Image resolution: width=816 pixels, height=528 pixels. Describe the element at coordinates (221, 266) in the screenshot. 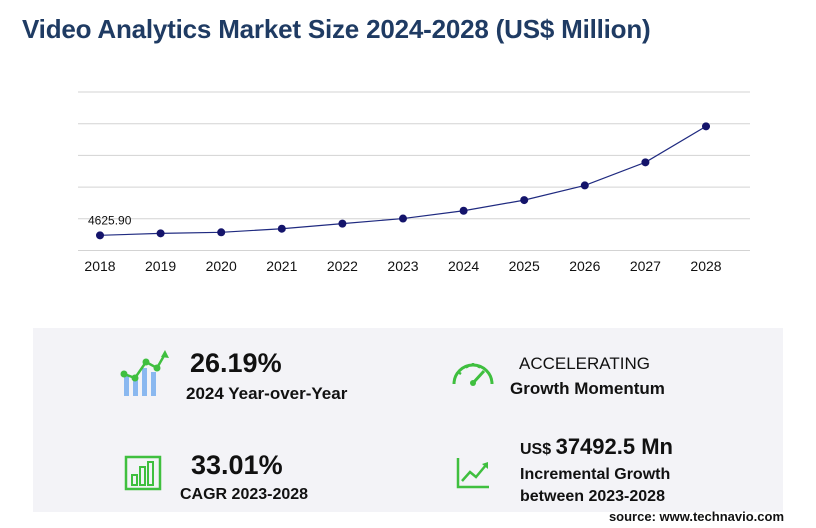

I see `x-tick-label: 2020` at that location.